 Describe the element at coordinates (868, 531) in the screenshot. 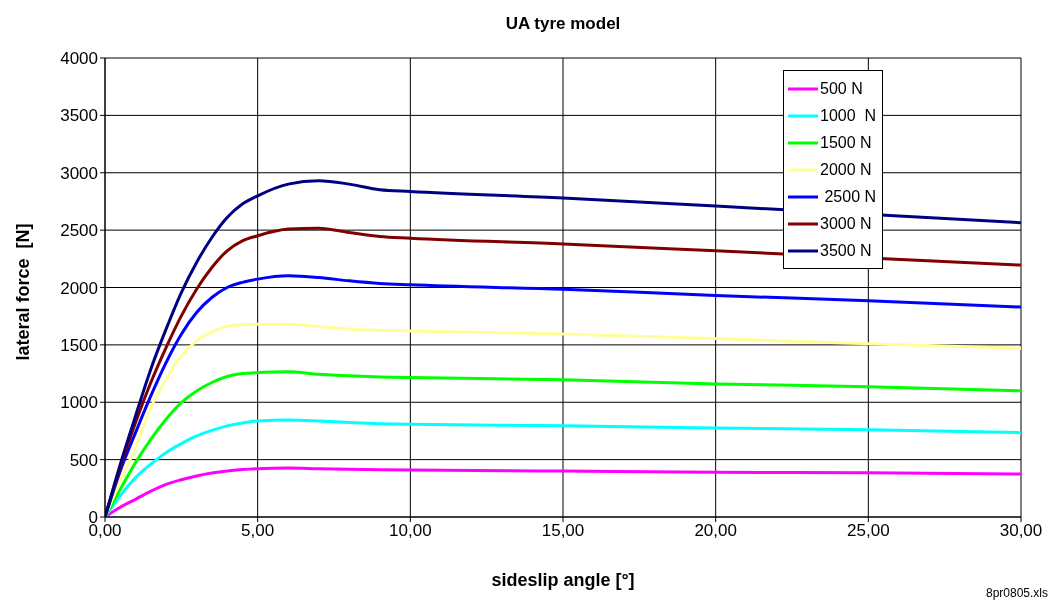

I see `x-tick-label: 25,00` at that location.